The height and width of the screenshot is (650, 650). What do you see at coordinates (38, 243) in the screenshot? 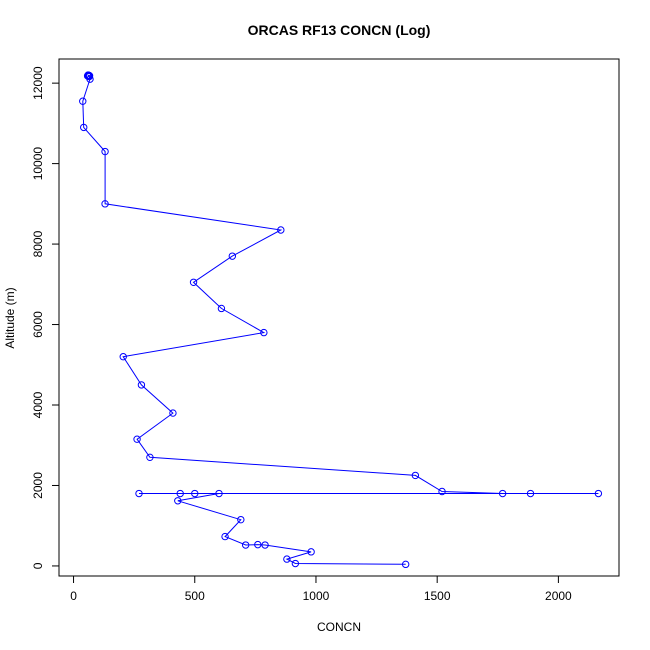
I see `y-tick-label: 8000` at bounding box center [38, 243].